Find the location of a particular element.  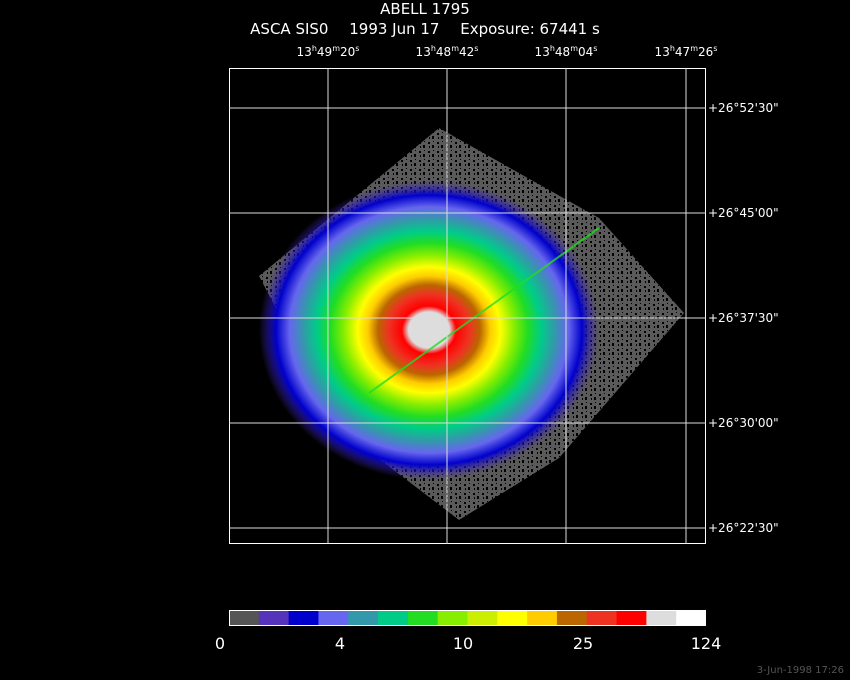

instrument-label: ASCA SIS0 is located at coordinates (289, 29).